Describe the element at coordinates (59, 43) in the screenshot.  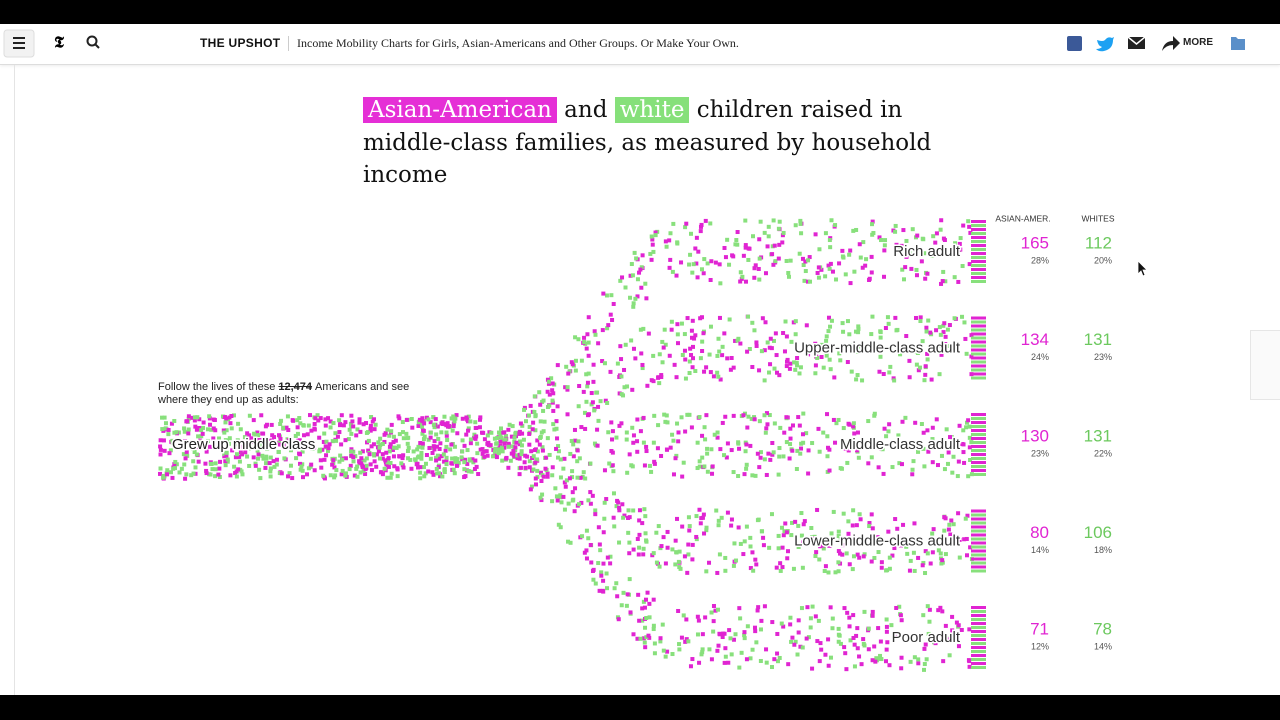
I see `nyt-logo: 𝕿` at that location.